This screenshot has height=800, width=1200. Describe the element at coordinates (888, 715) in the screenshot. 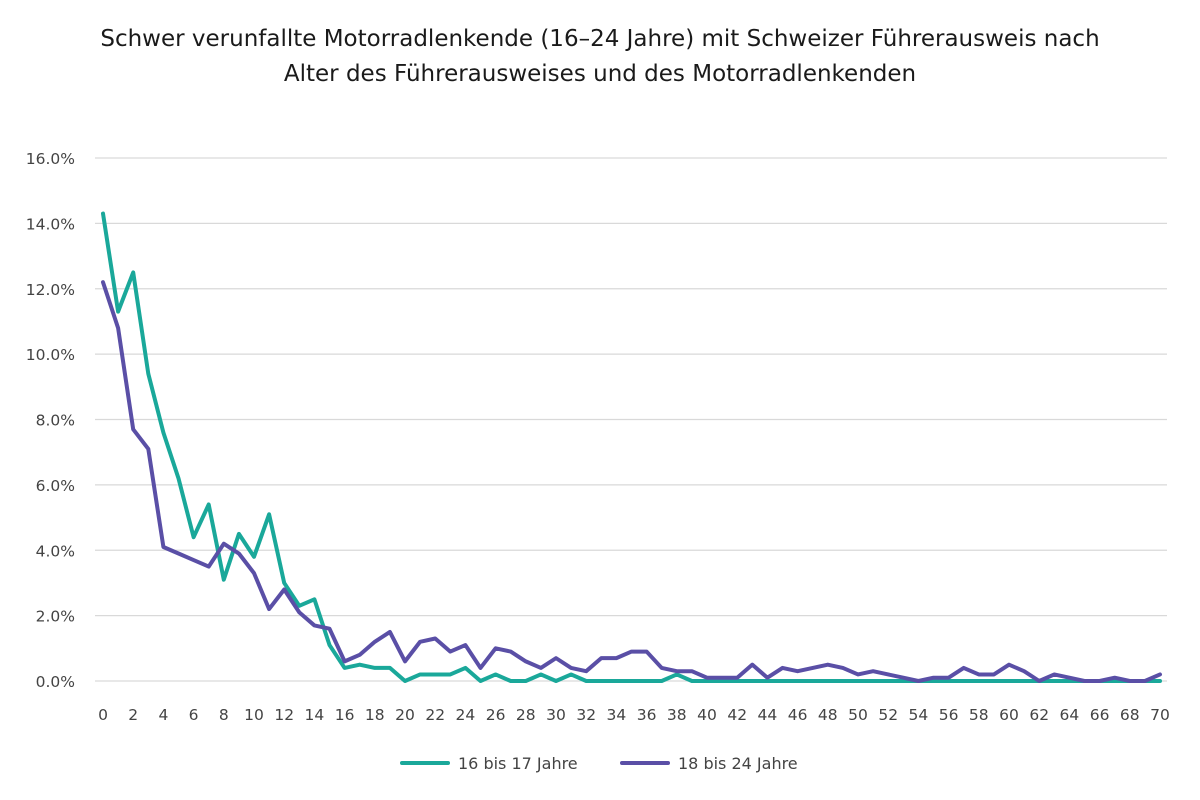

I see `x-tick-label: 52` at that location.